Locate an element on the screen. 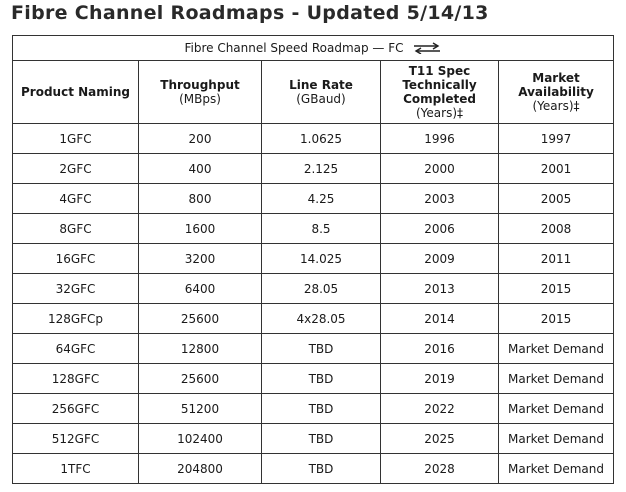 This screenshot has width=626, height=492. cell-product: 128GFCp is located at coordinates (75, 318).